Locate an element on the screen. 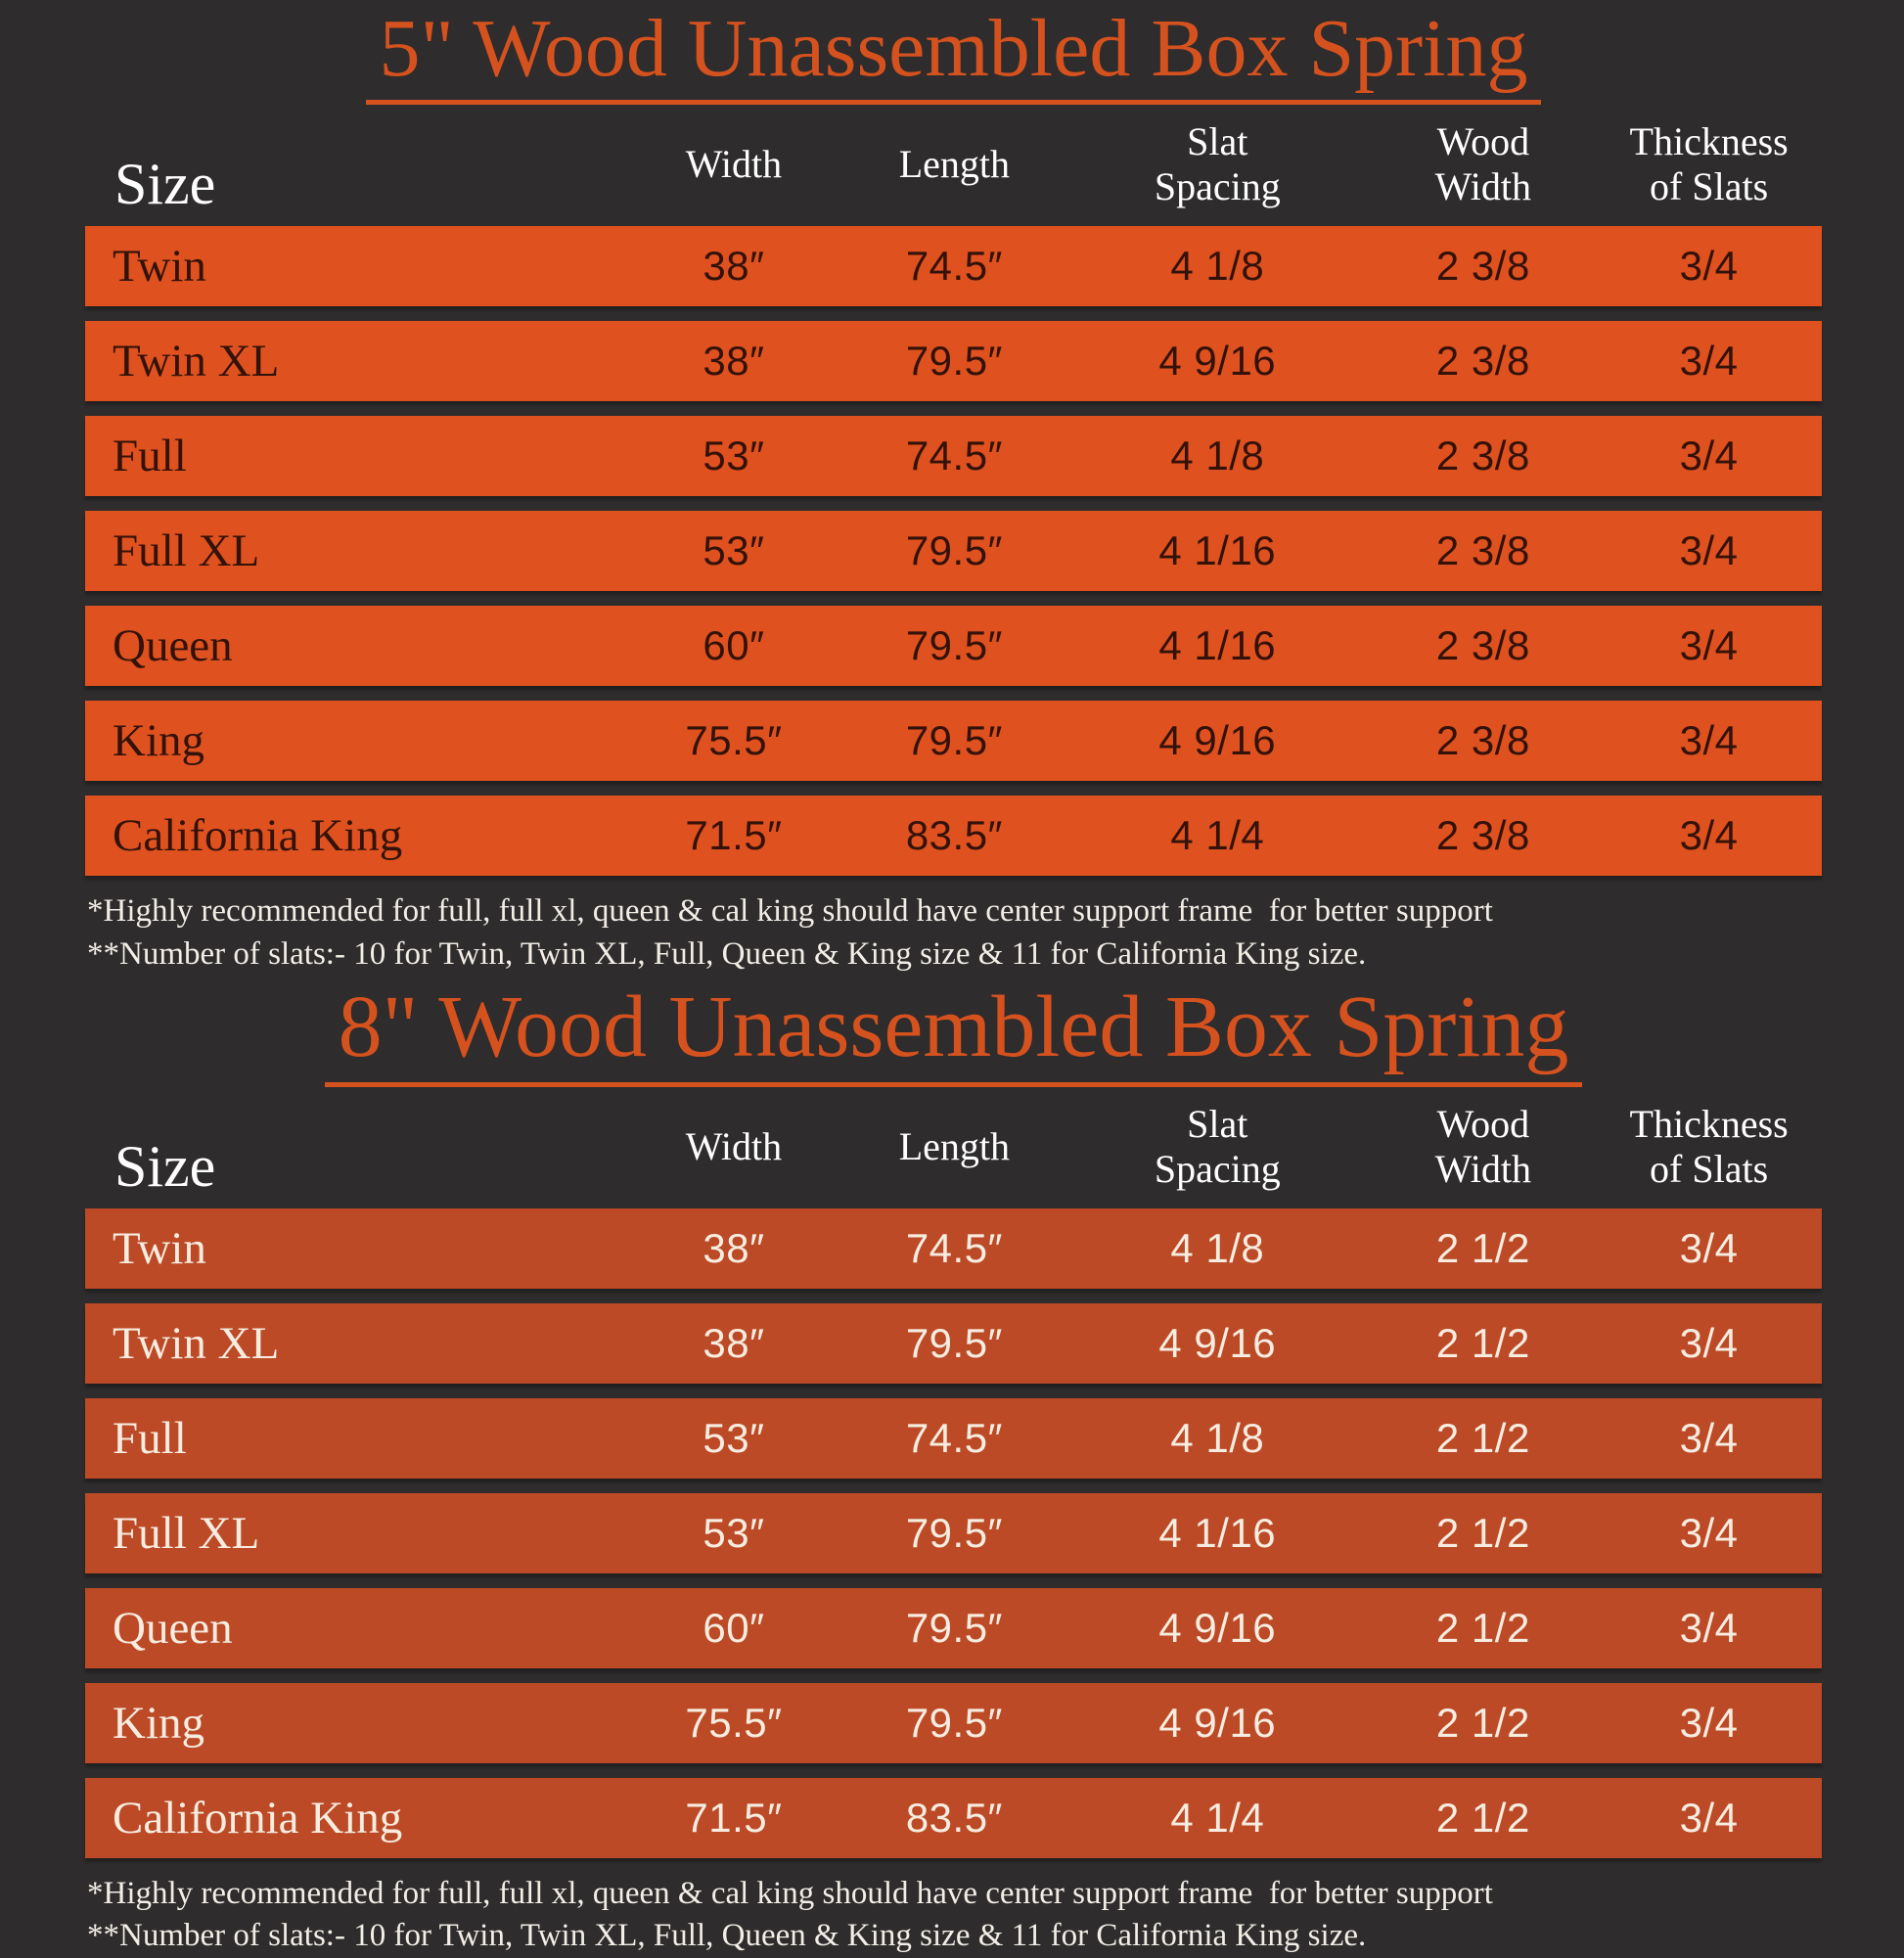 The width and height of the screenshot is (1904, 1958). table-row-twin: Twin 38″ 74.5″ 4 1/8 2 3/8 3/4 is located at coordinates (953, 266).